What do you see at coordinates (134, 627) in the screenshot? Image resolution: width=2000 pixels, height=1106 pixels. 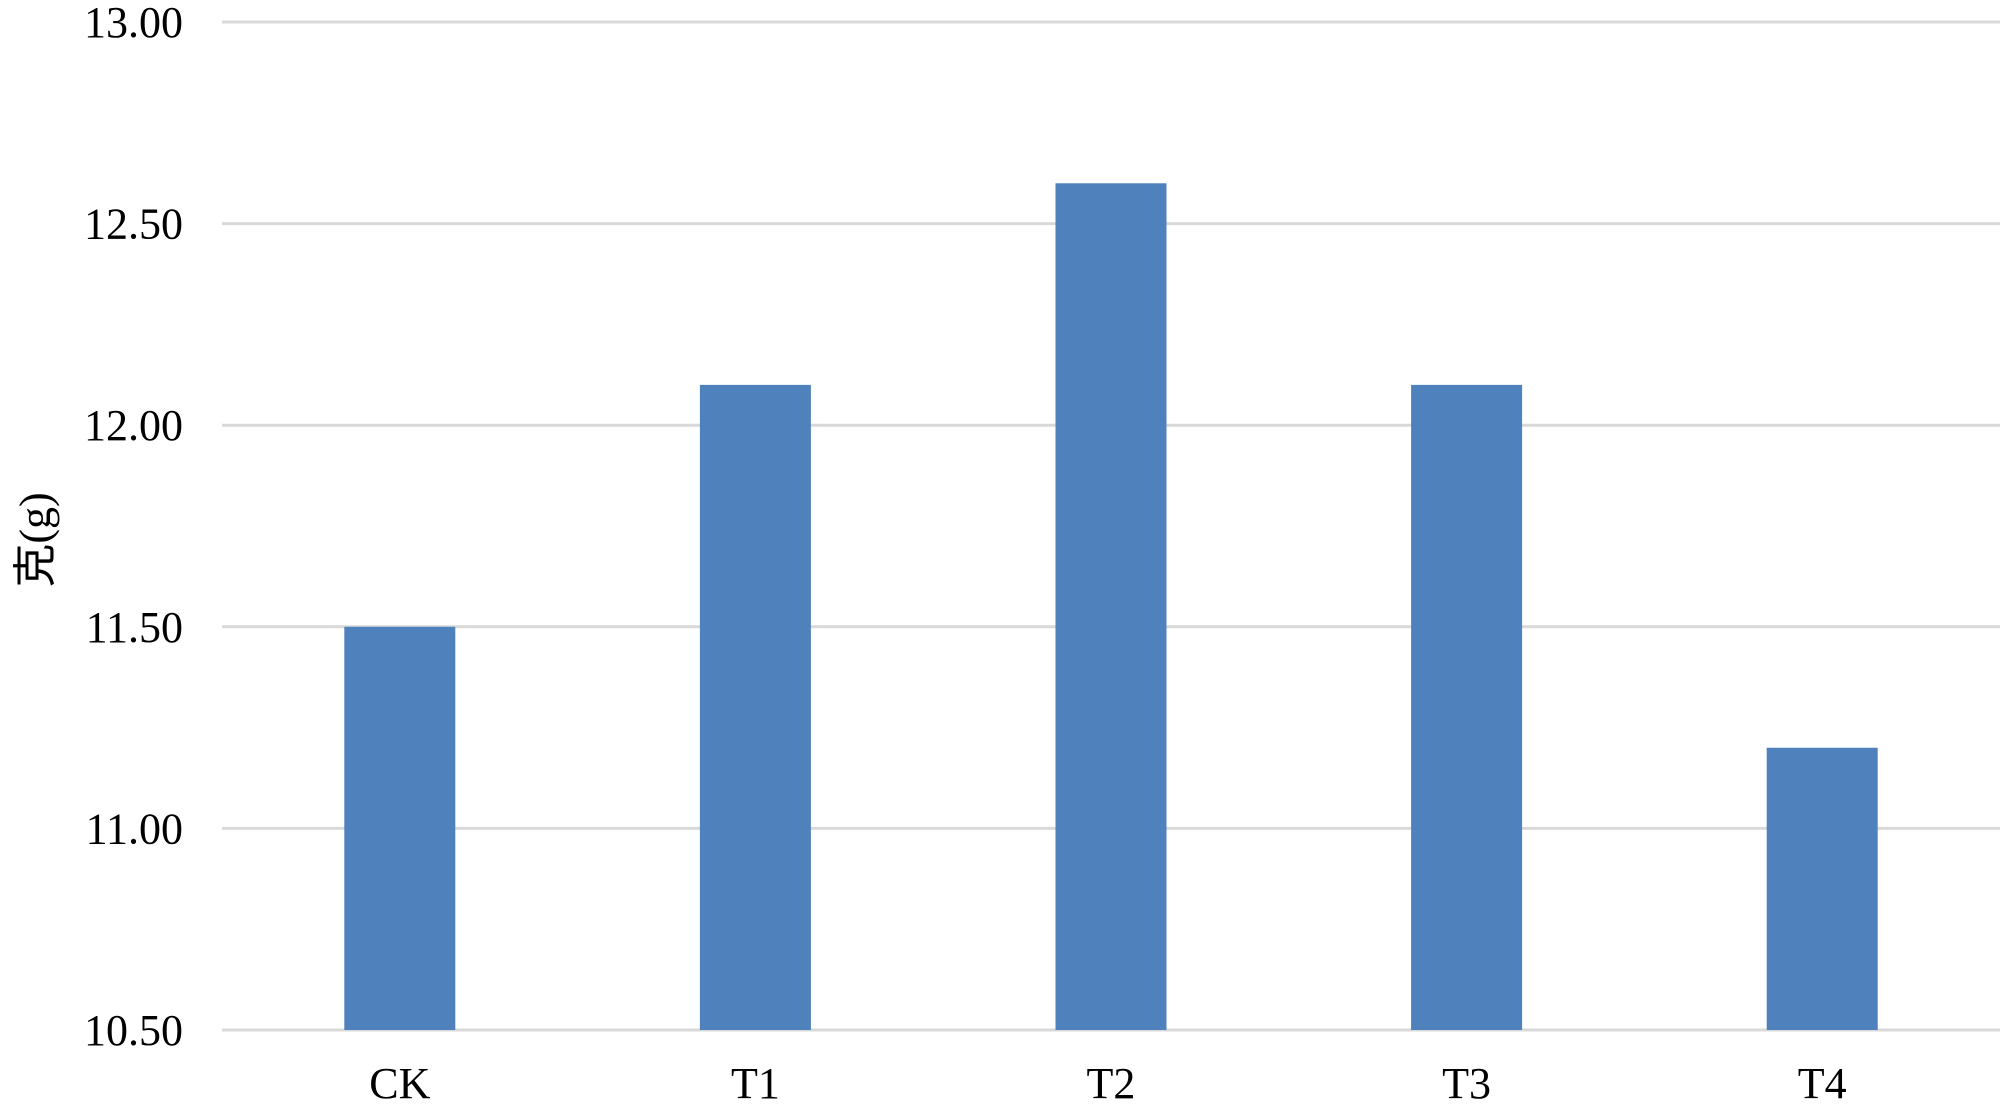 I see `y-tick-label: 11.50` at bounding box center [134, 627].